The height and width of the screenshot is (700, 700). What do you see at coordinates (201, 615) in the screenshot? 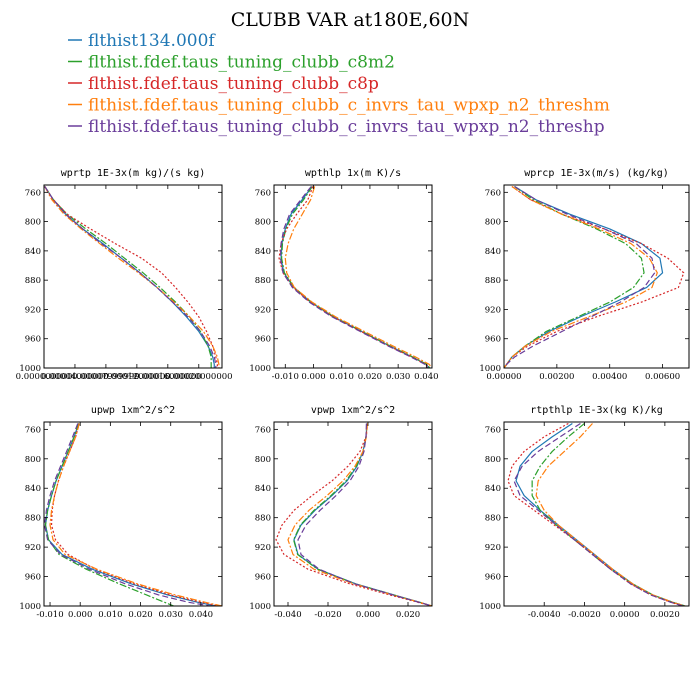
I see `x-tick-label: 0.040` at bounding box center [201, 615].